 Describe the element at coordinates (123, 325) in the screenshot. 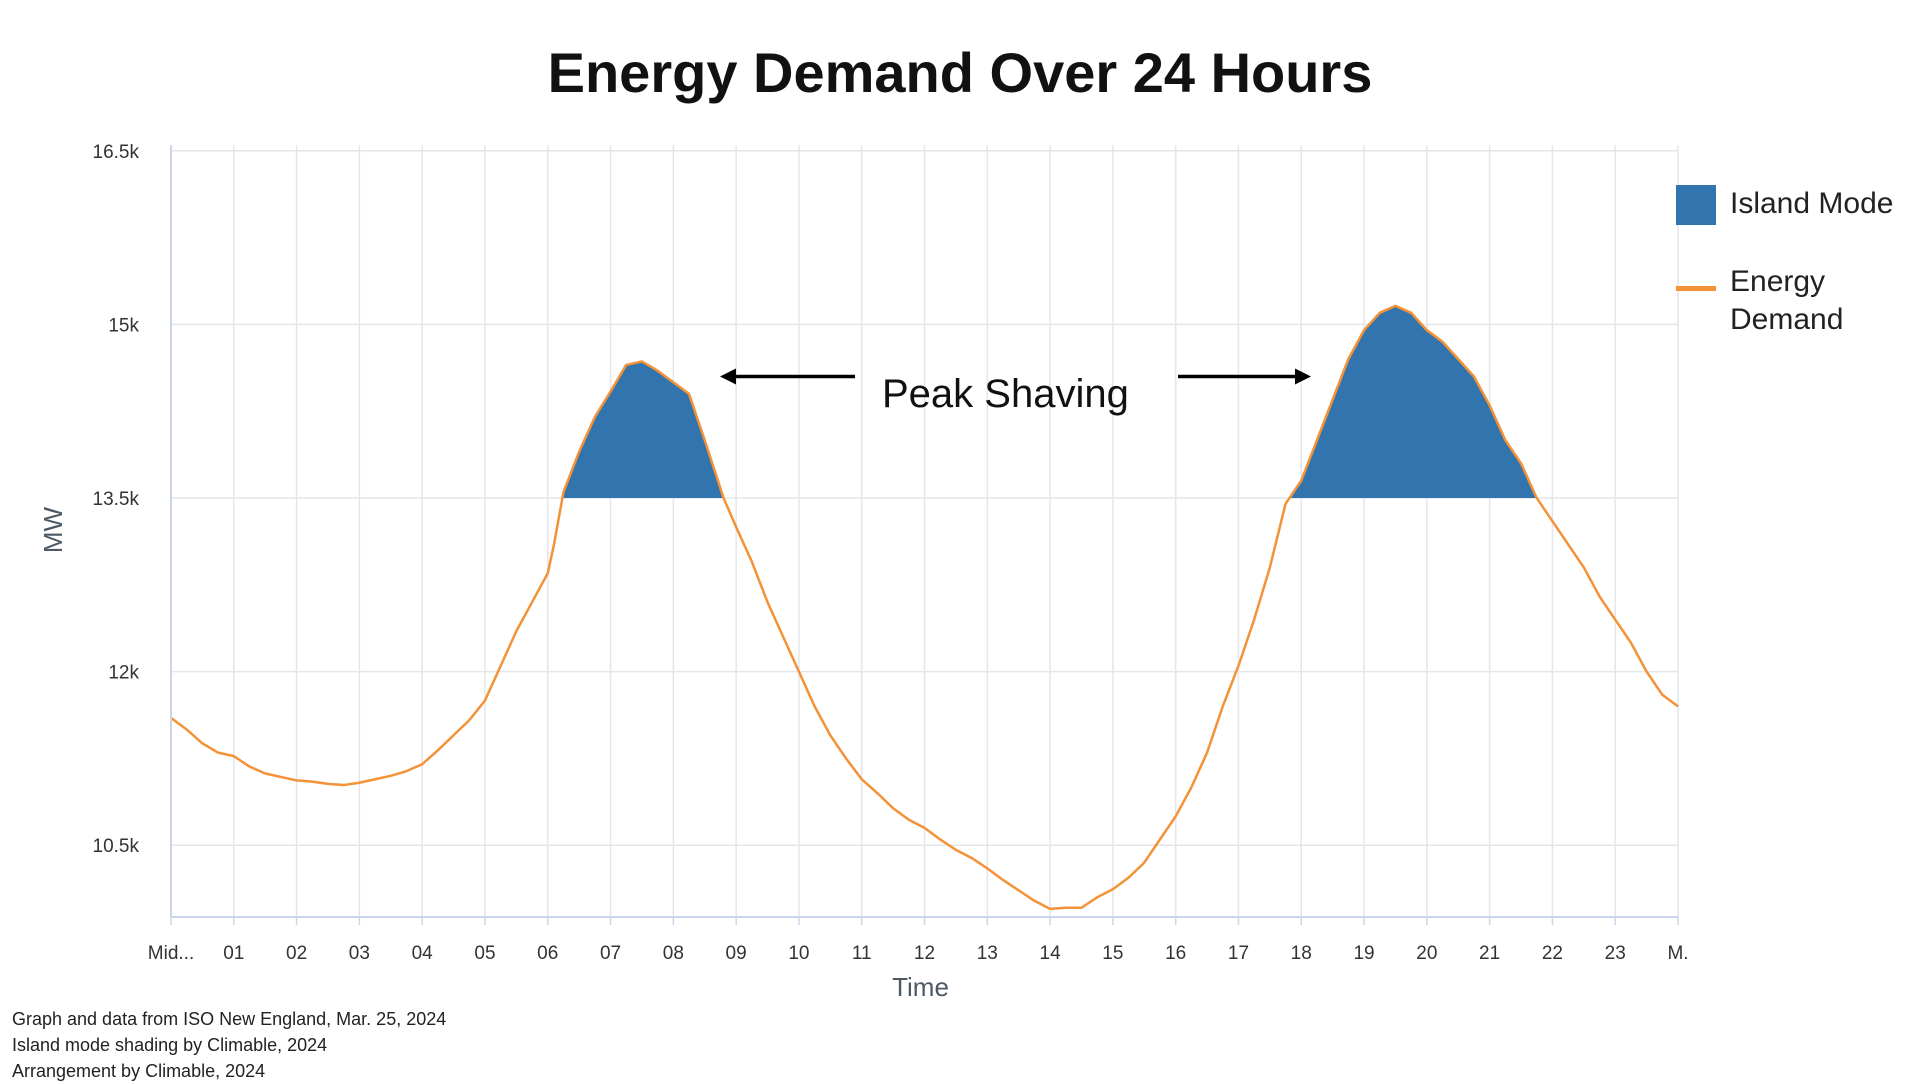

I see `y-tick-label: 15k` at that location.